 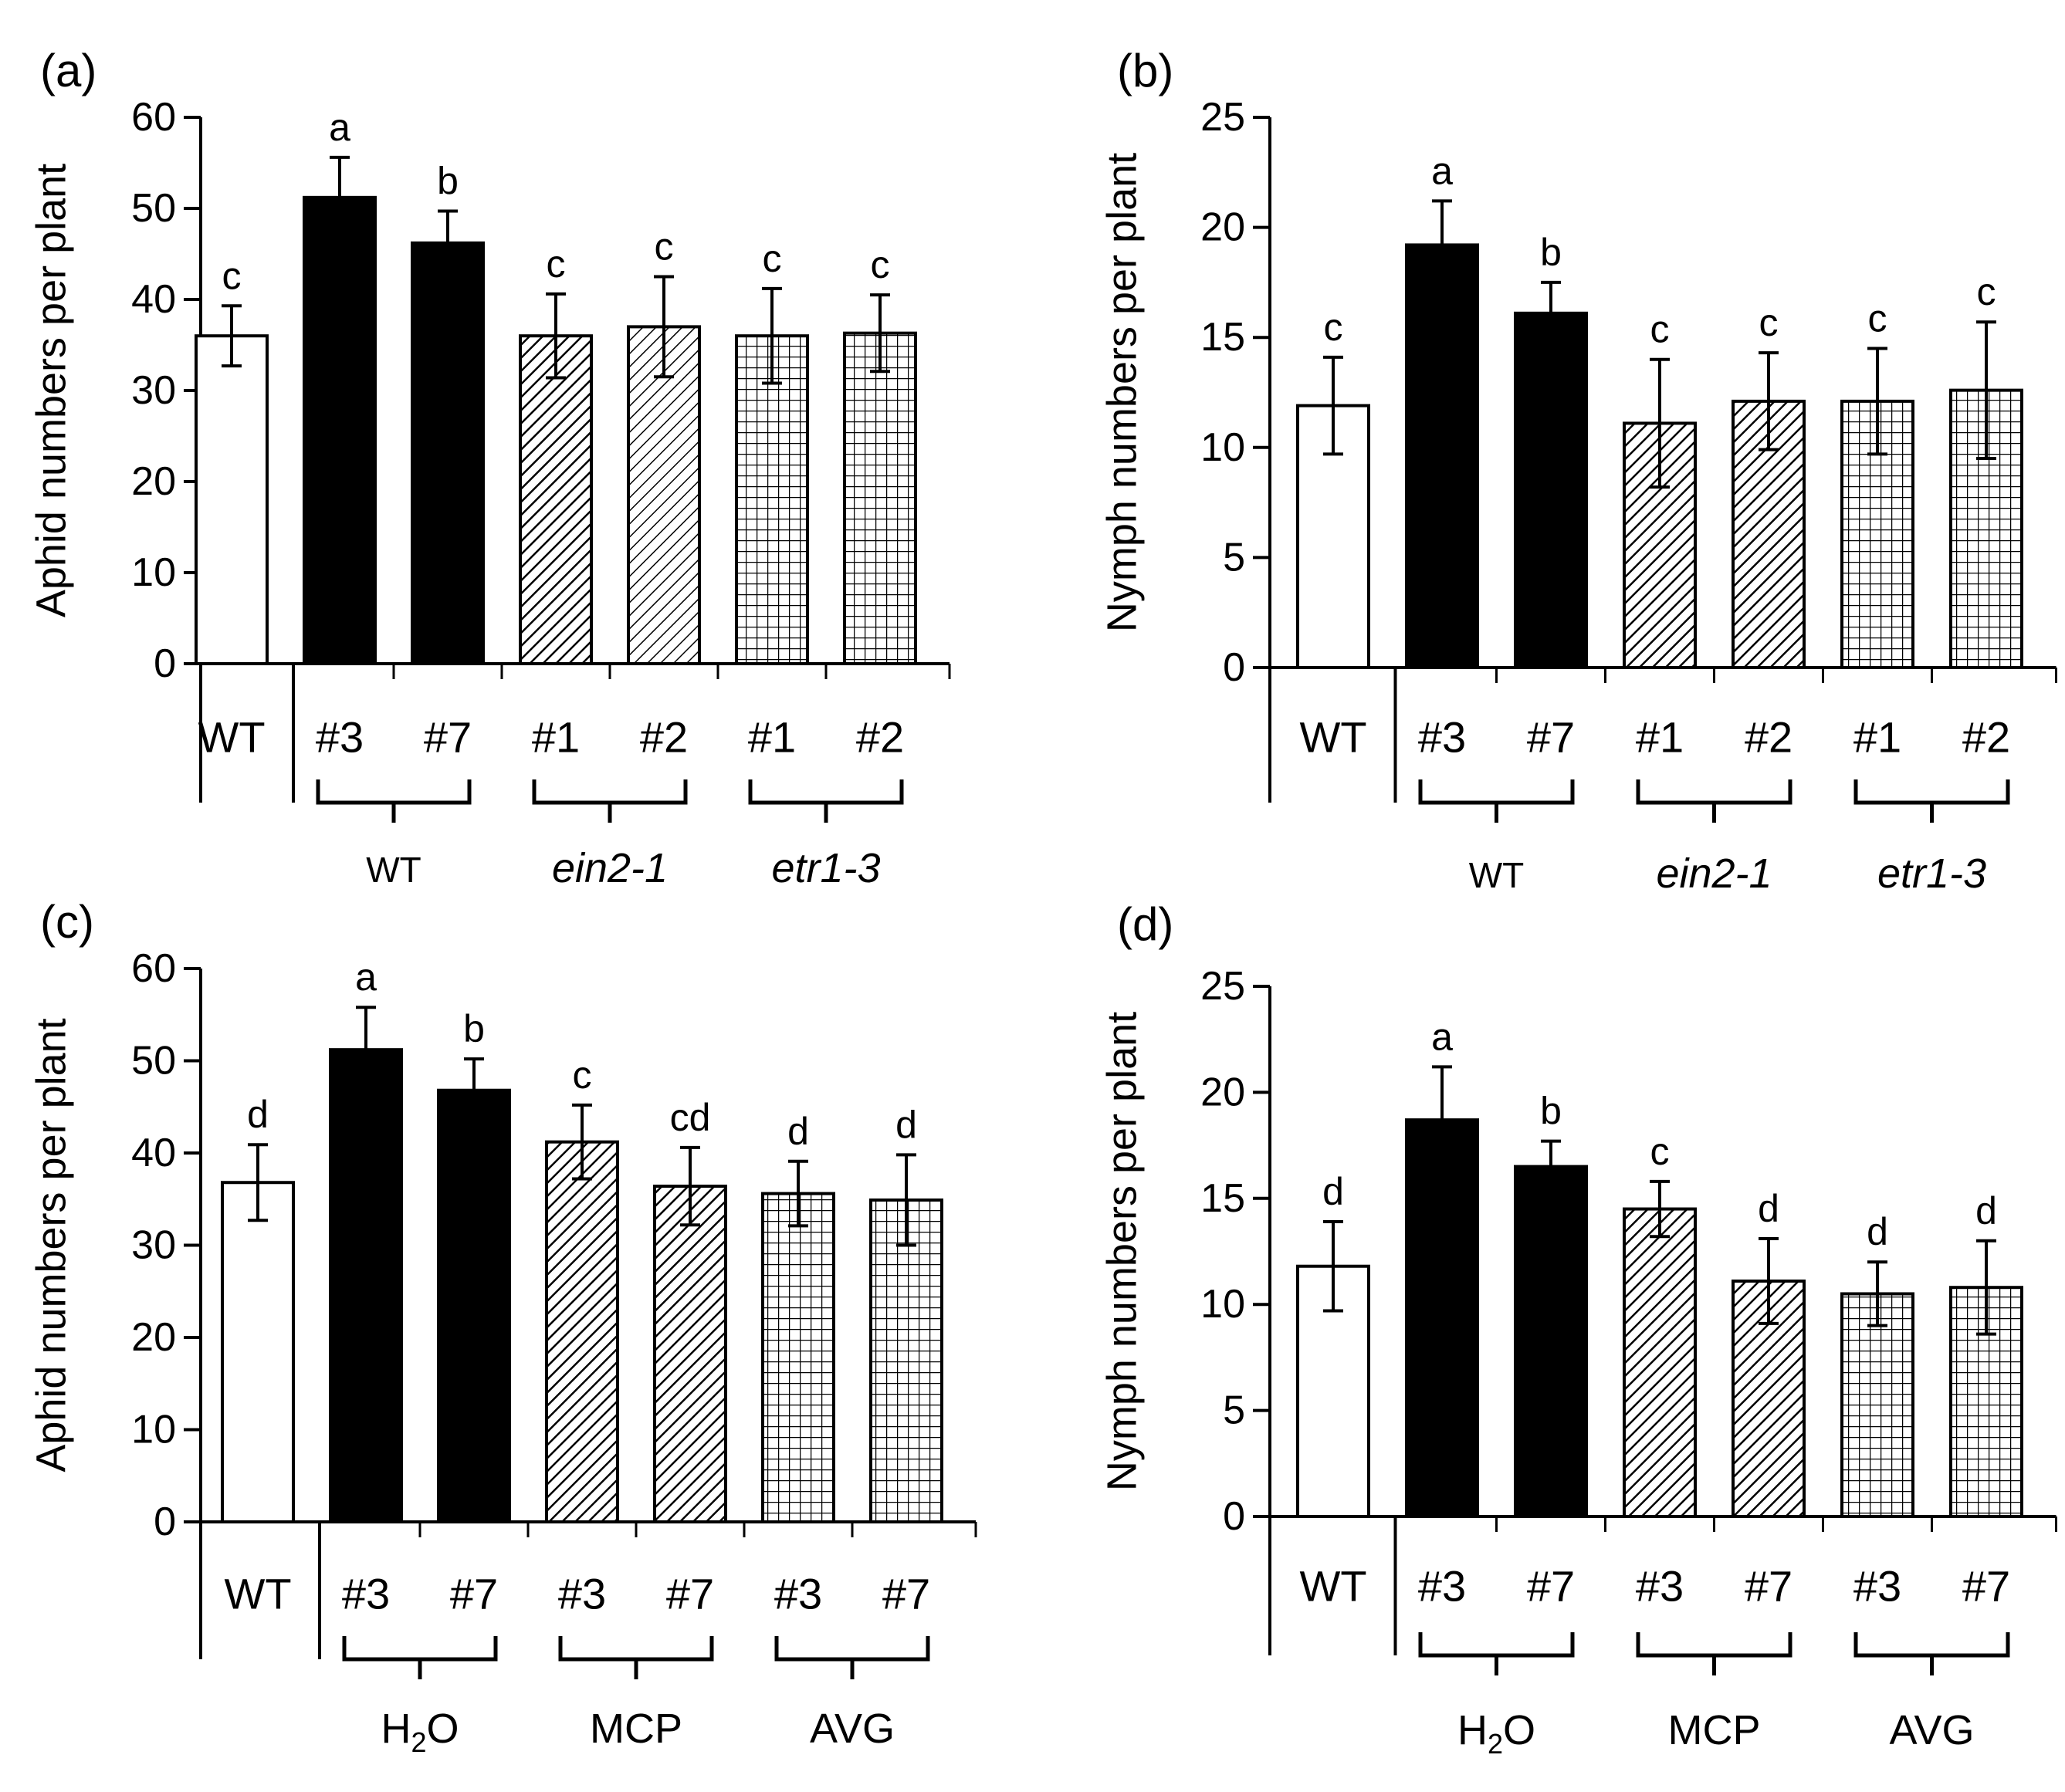 What do you see at coordinates (690, 1118) in the screenshot?
I see `significance-letter: cd` at bounding box center [690, 1118].